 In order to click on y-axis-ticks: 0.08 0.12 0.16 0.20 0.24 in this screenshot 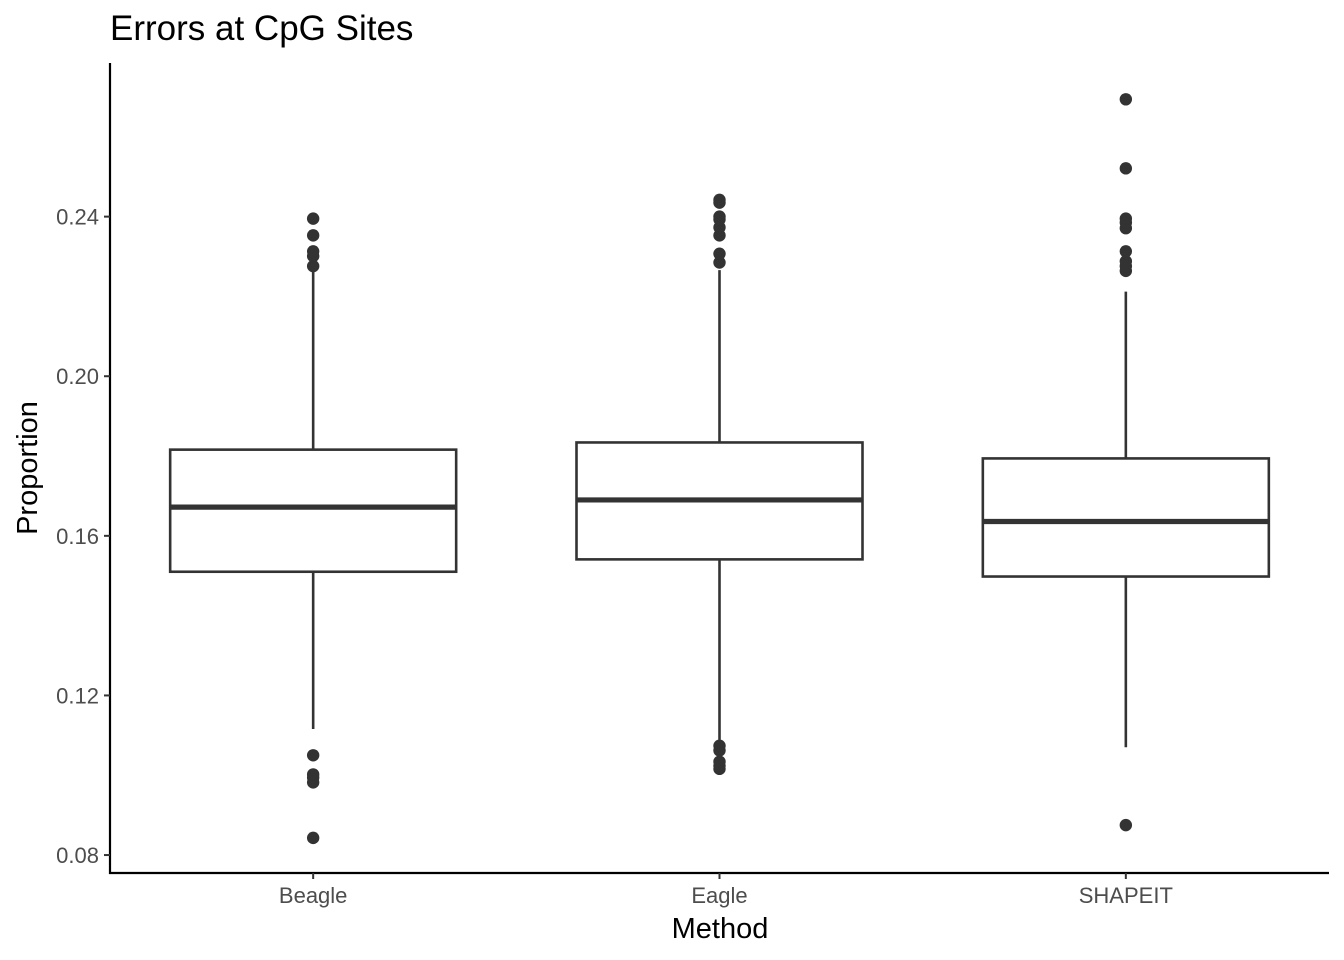, I will do `click(83, 536)`.